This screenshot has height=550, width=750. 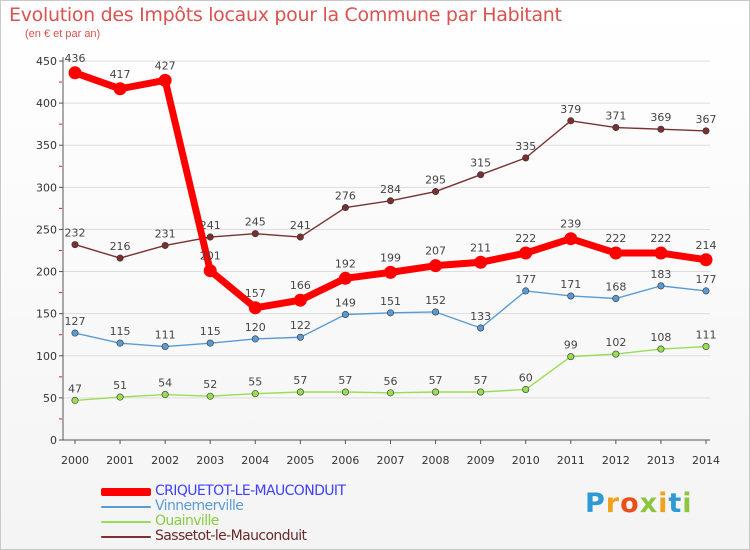 I want to click on data-label: 216, so click(x=120, y=246).